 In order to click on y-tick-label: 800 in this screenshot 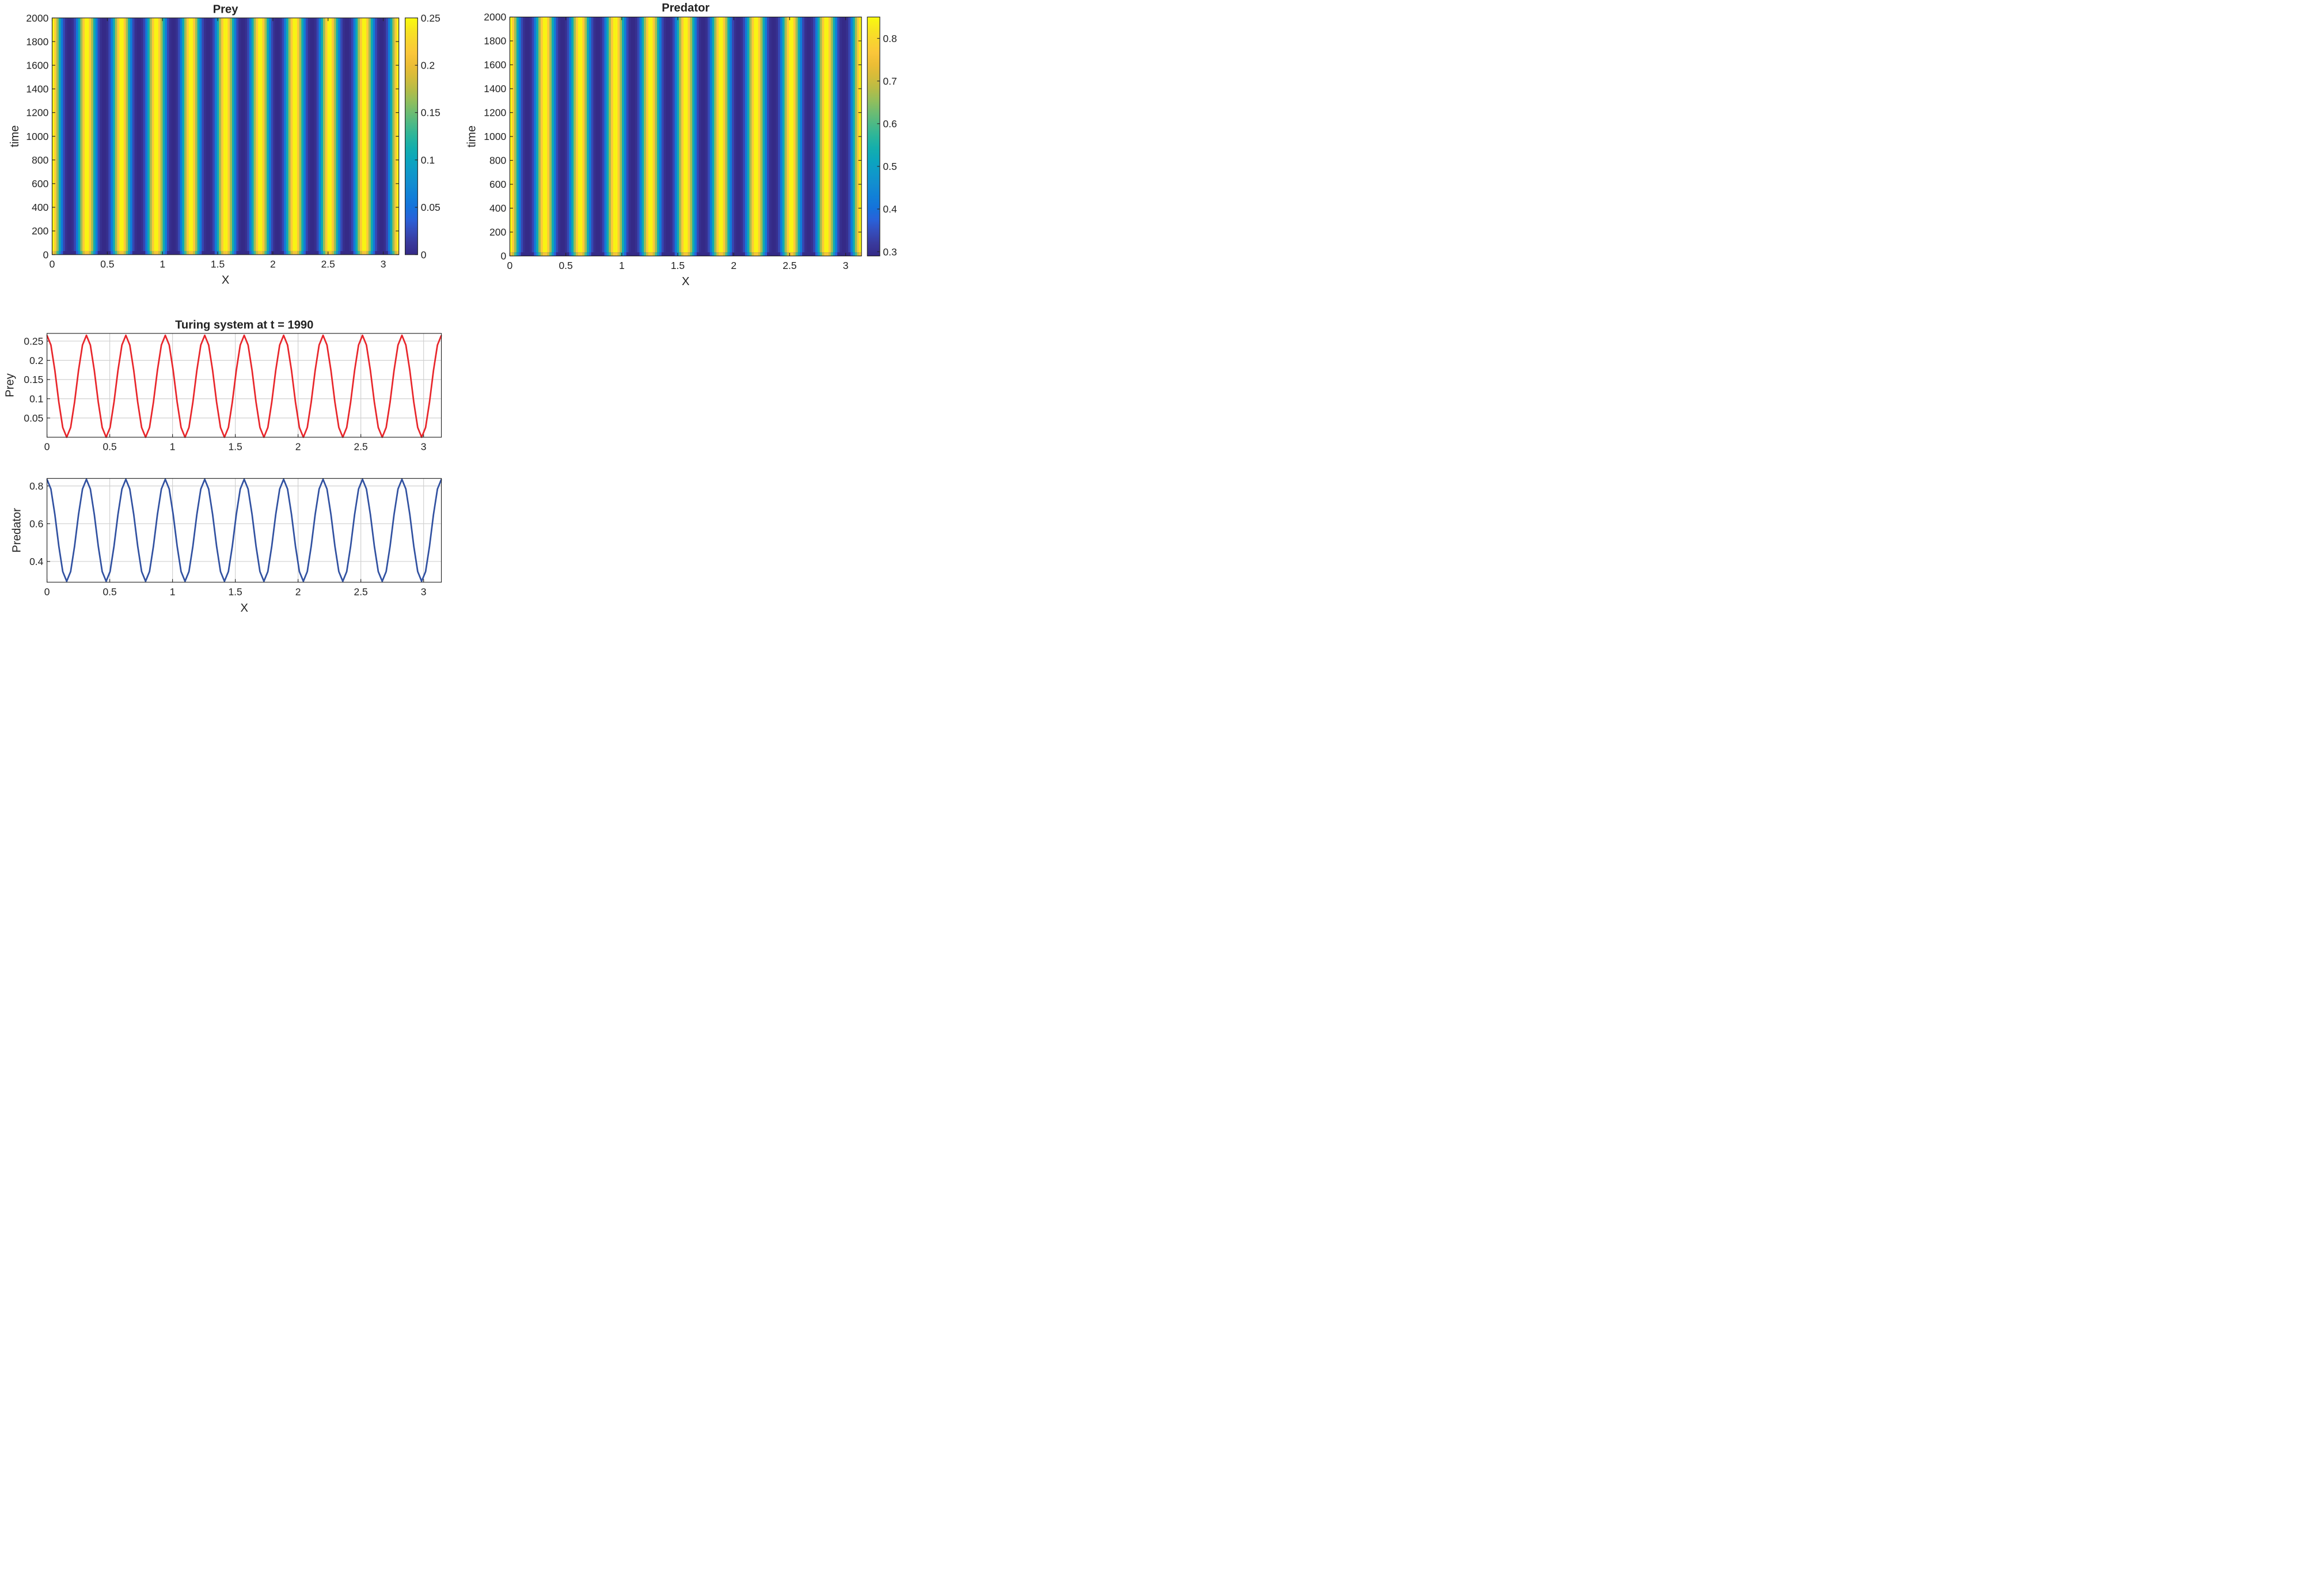, I will do `click(497, 161)`.